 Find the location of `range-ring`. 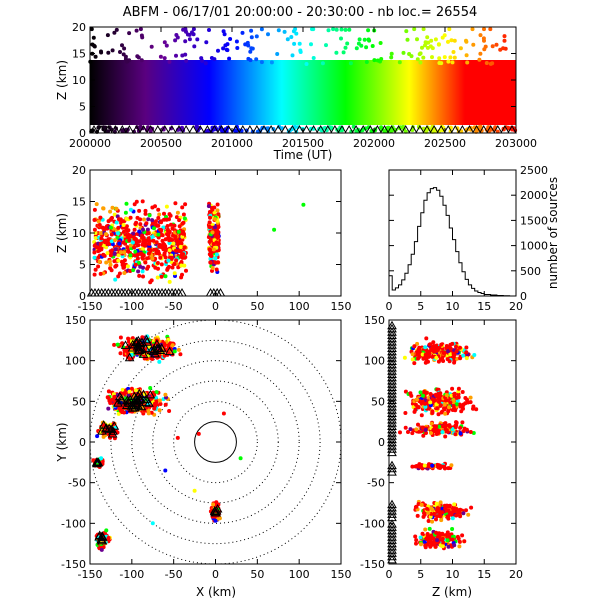

range-ring is located at coordinates (215, 442).